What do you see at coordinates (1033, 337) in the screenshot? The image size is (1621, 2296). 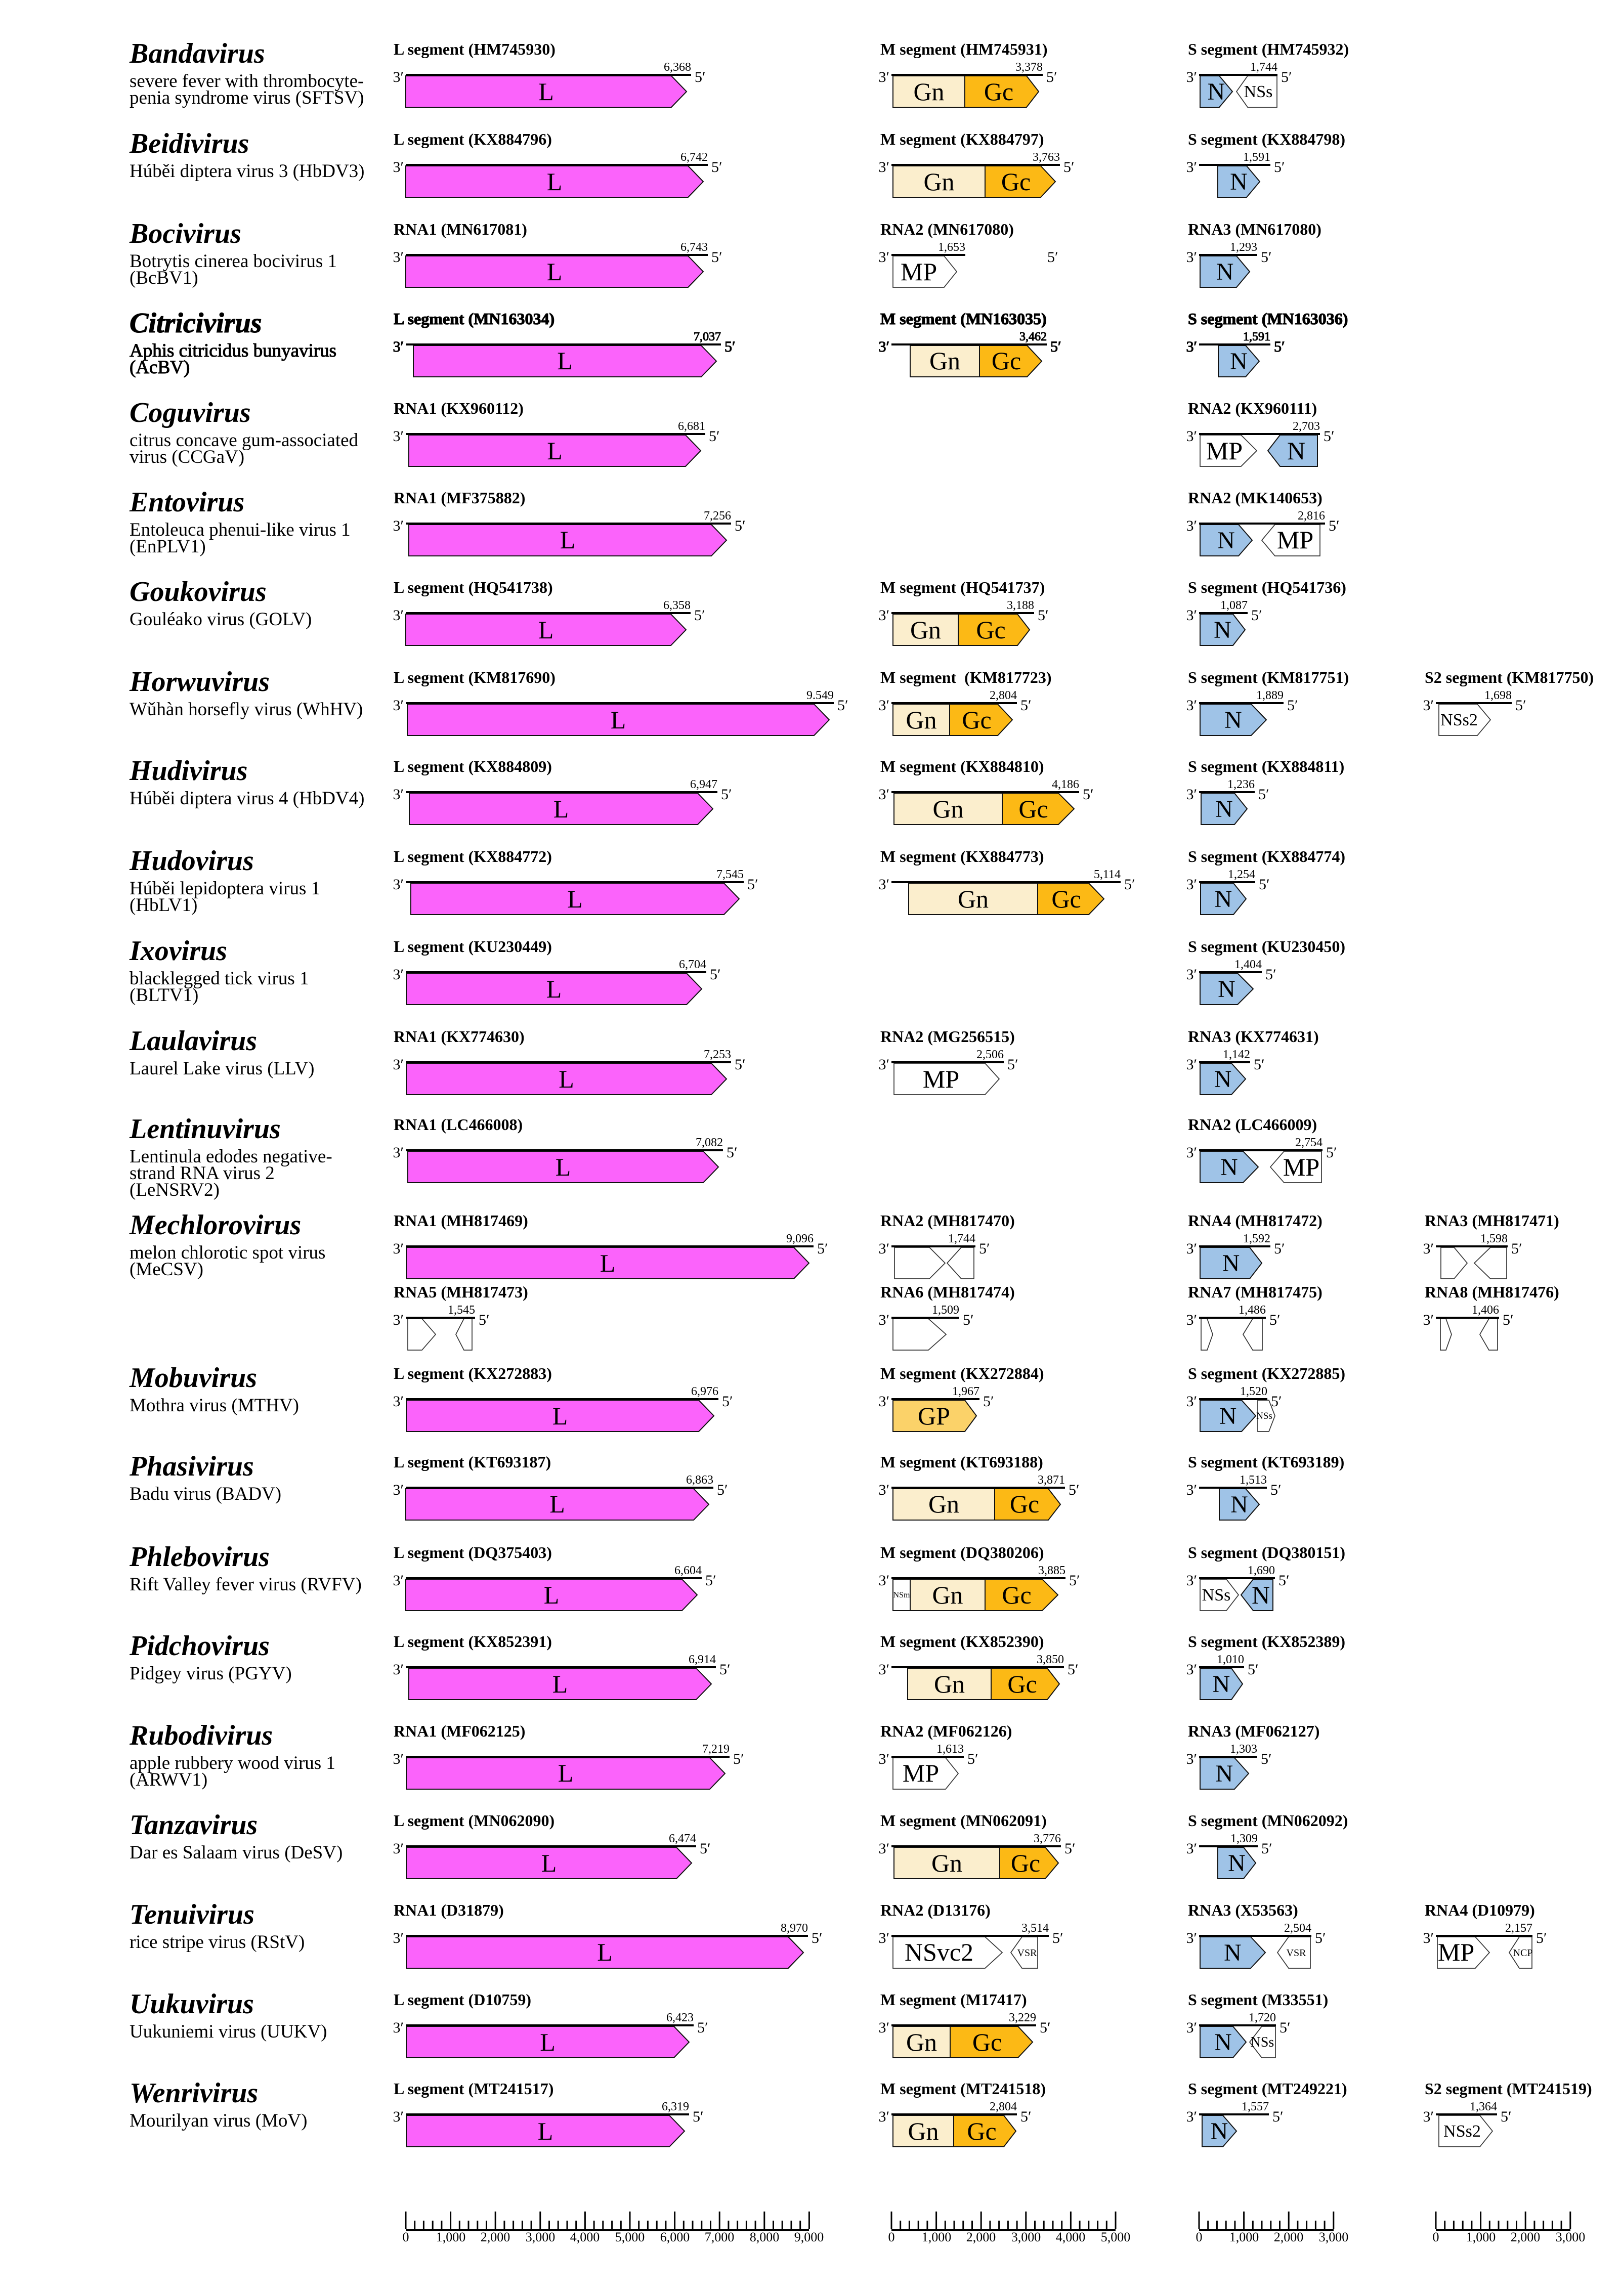 I see `svg-text: 3,462` at bounding box center [1033, 337].